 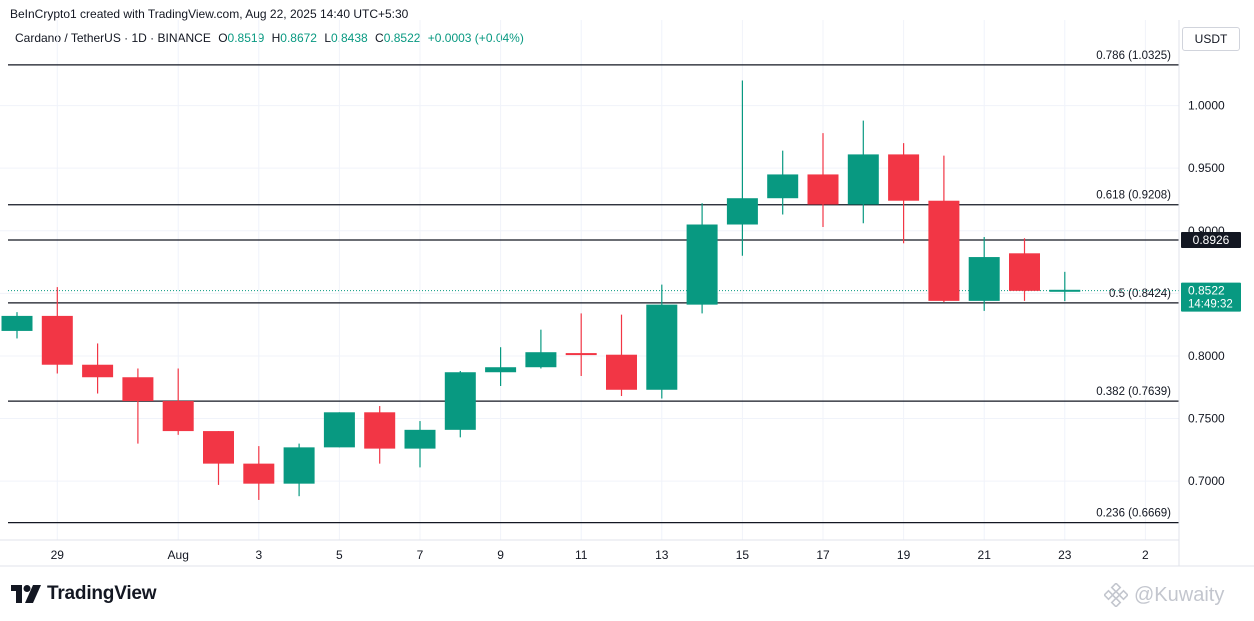 I want to click on y-tick-label: 0.9500, so click(x=1206, y=168).